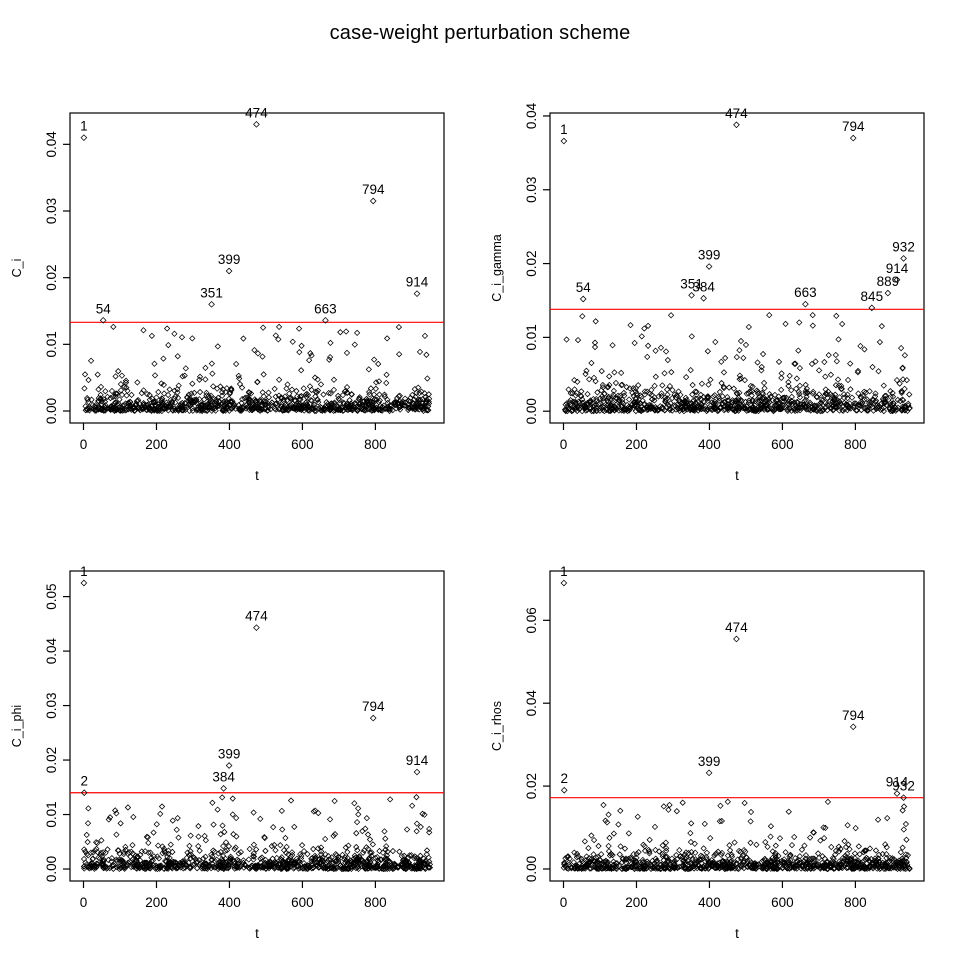  Describe the element at coordinates (564, 778) in the screenshot. I see `point-label: 2` at that location.